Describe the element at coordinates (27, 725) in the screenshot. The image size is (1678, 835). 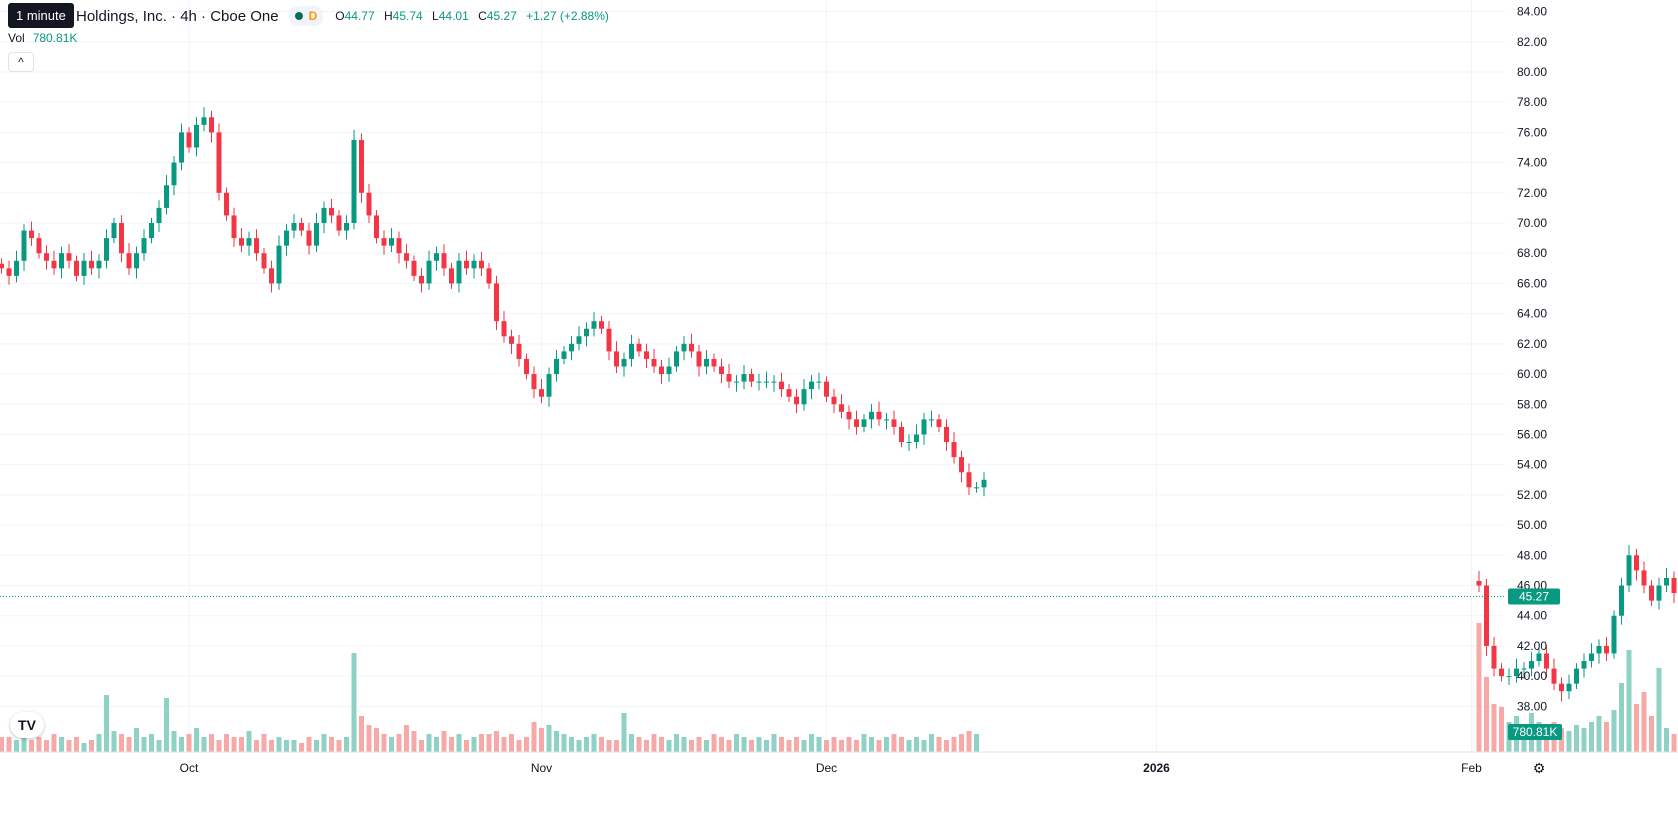
I see `tradingview-logo-icon: TV` at that location.